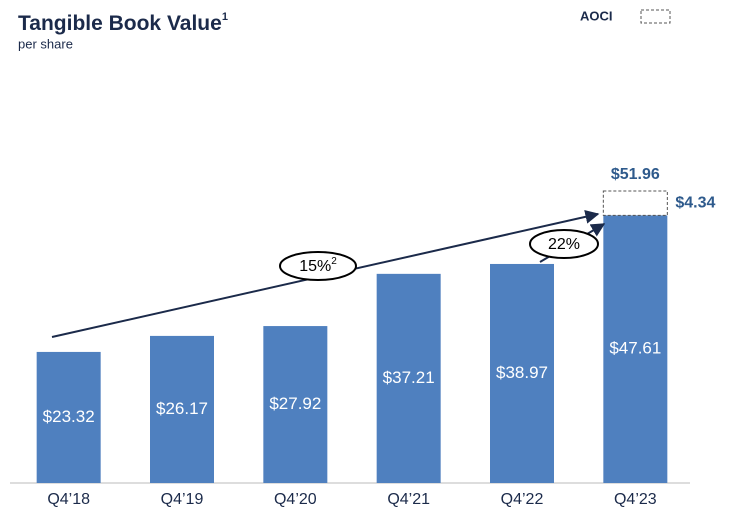  Describe the element at coordinates (635, 174) in the screenshot. I see `total-label: $51.96` at that location.